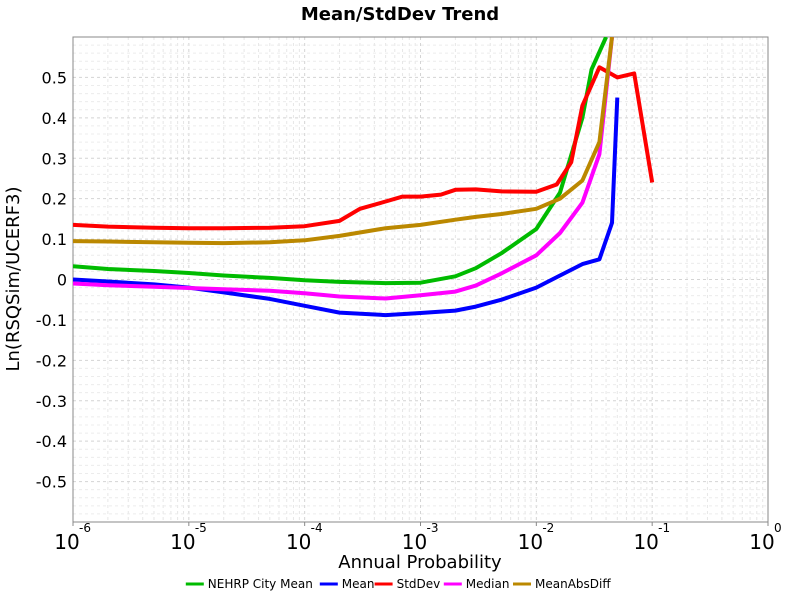 The image size is (800, 600). What do you see at coordinates (51, 320) in the screenshot?
I see `y-tick-label: -0.1` at bounding box center [51, 320].